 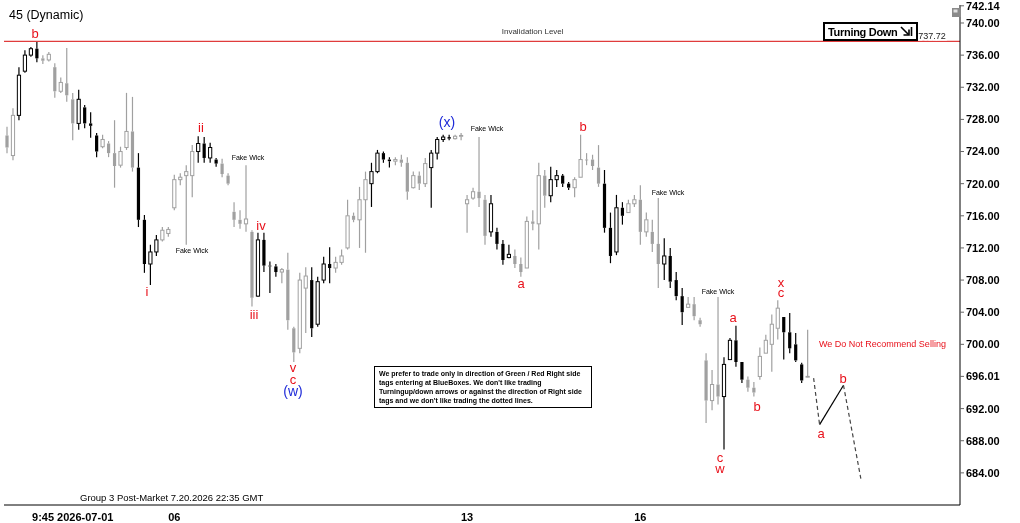 I want to click on annotation: We Do Not Recommend Selling, so click(x=882, y=344).